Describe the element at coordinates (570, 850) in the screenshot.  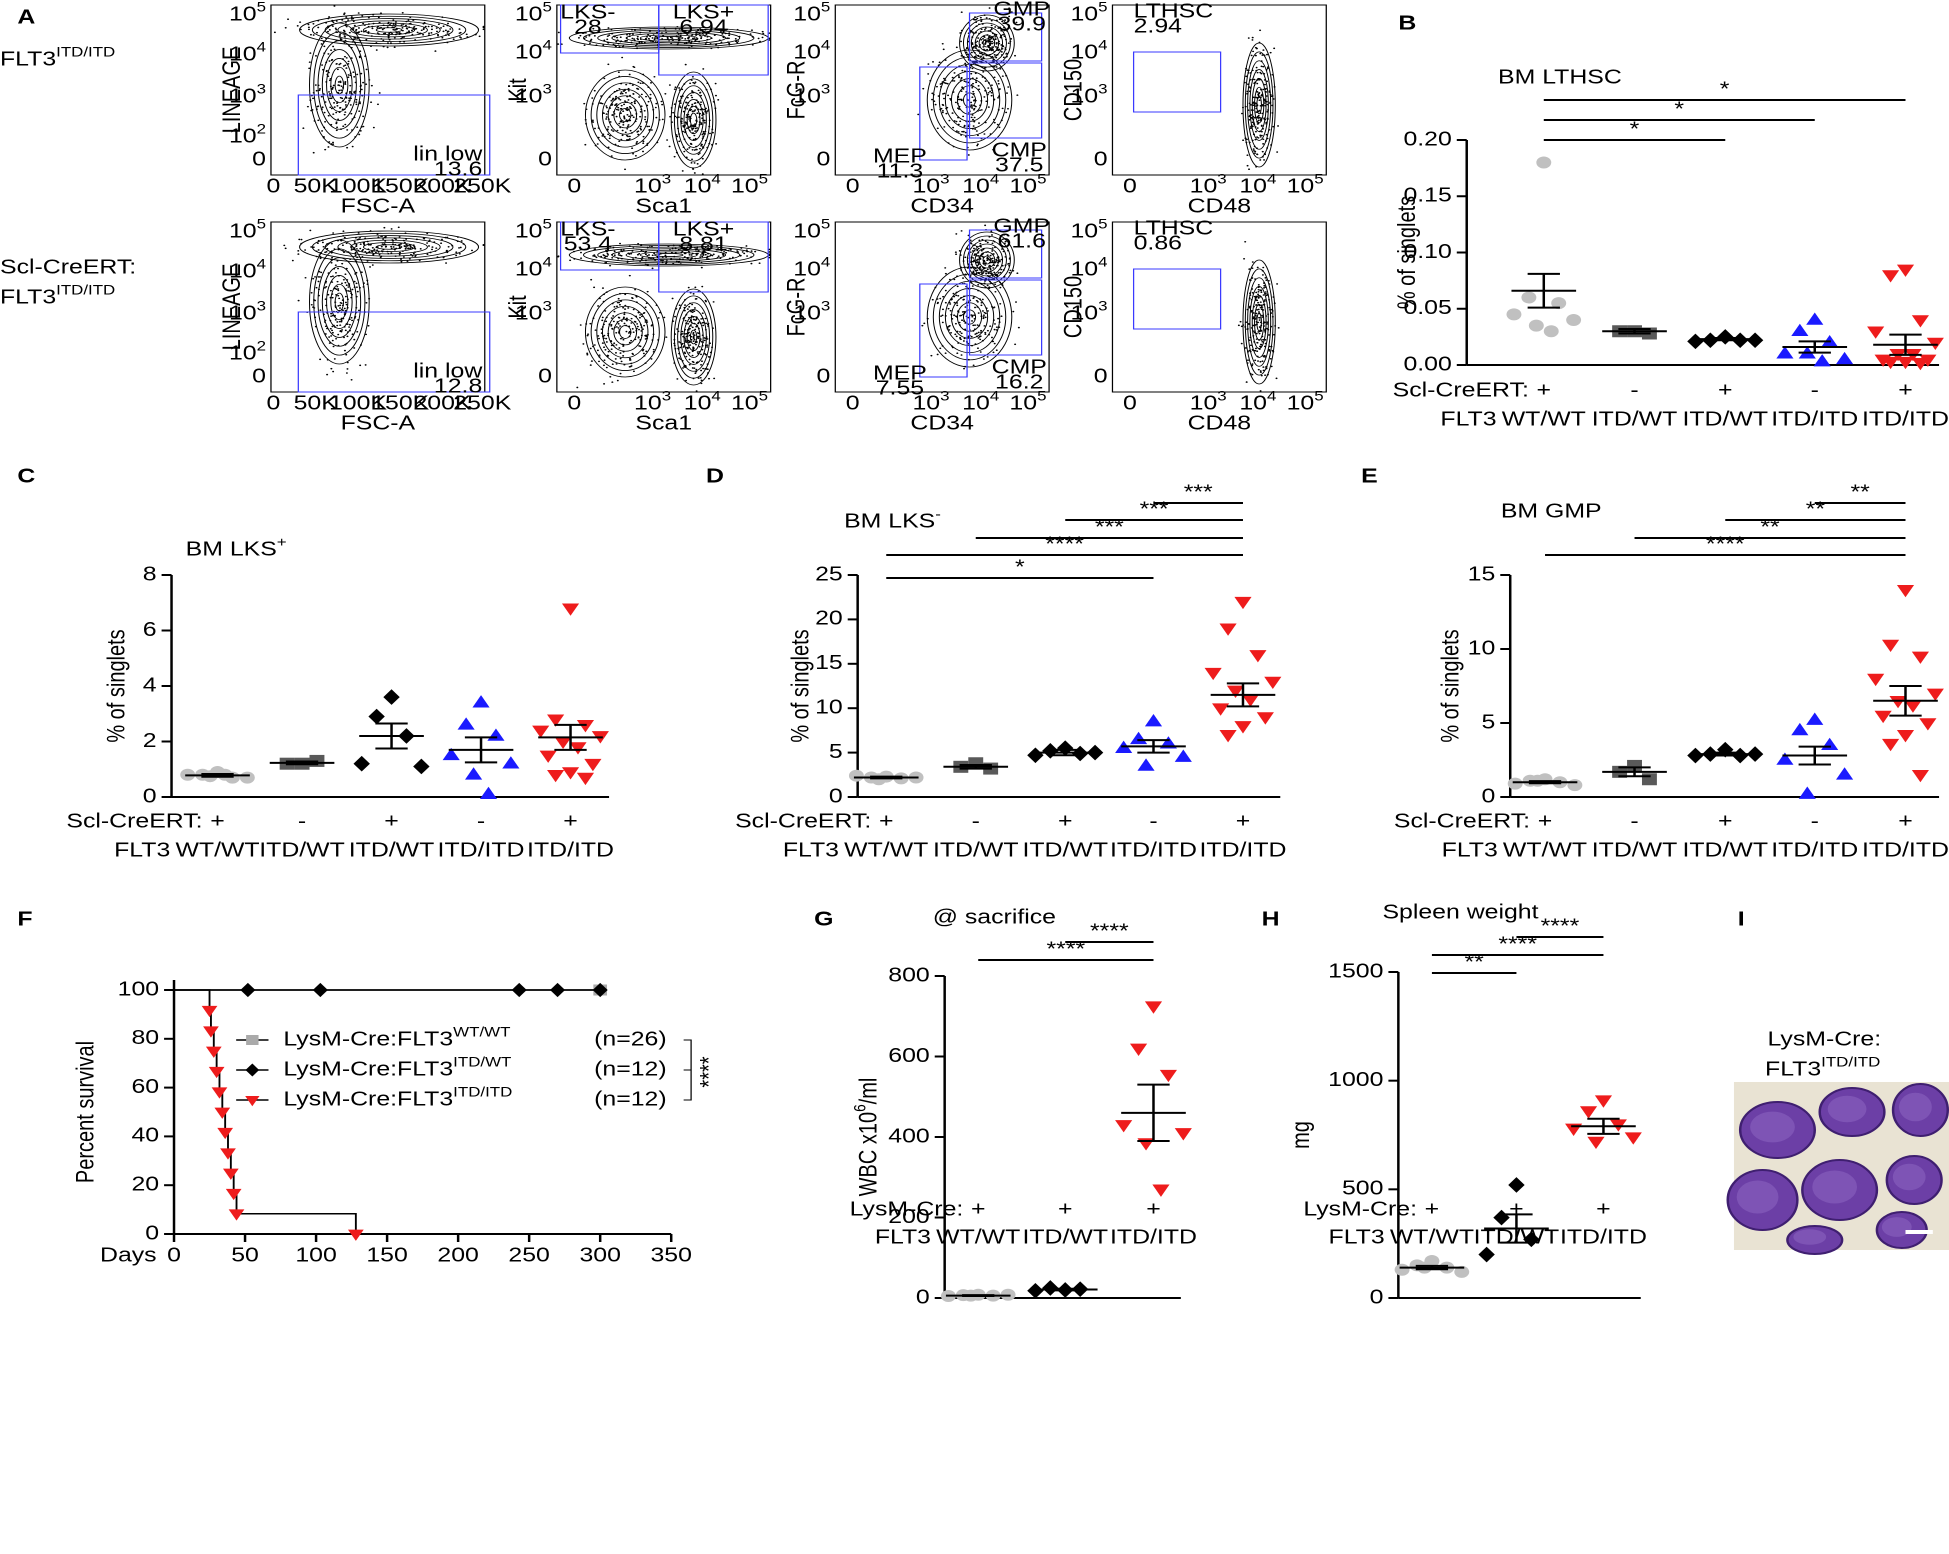
I see `genotype-label: ITD/ITD` at that location.